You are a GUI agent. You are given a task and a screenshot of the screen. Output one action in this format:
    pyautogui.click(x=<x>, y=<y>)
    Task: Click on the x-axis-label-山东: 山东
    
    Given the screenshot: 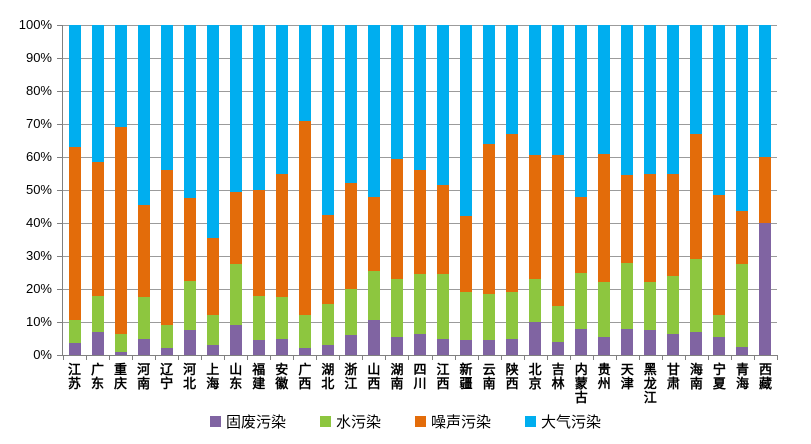 What is the action you would take?
    pyautogui.click(x=235, y=377)
    